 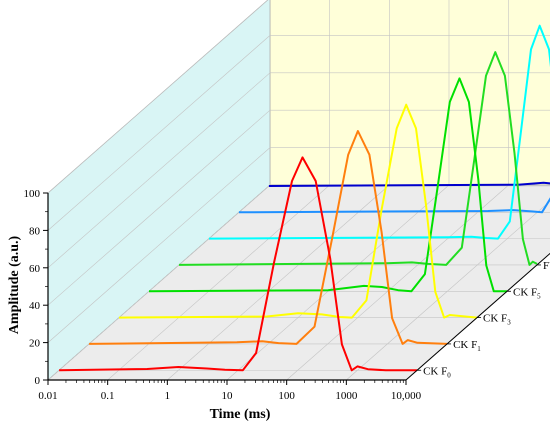 I want to click on x-tick-label: 1000, so click(x=346, y=396).